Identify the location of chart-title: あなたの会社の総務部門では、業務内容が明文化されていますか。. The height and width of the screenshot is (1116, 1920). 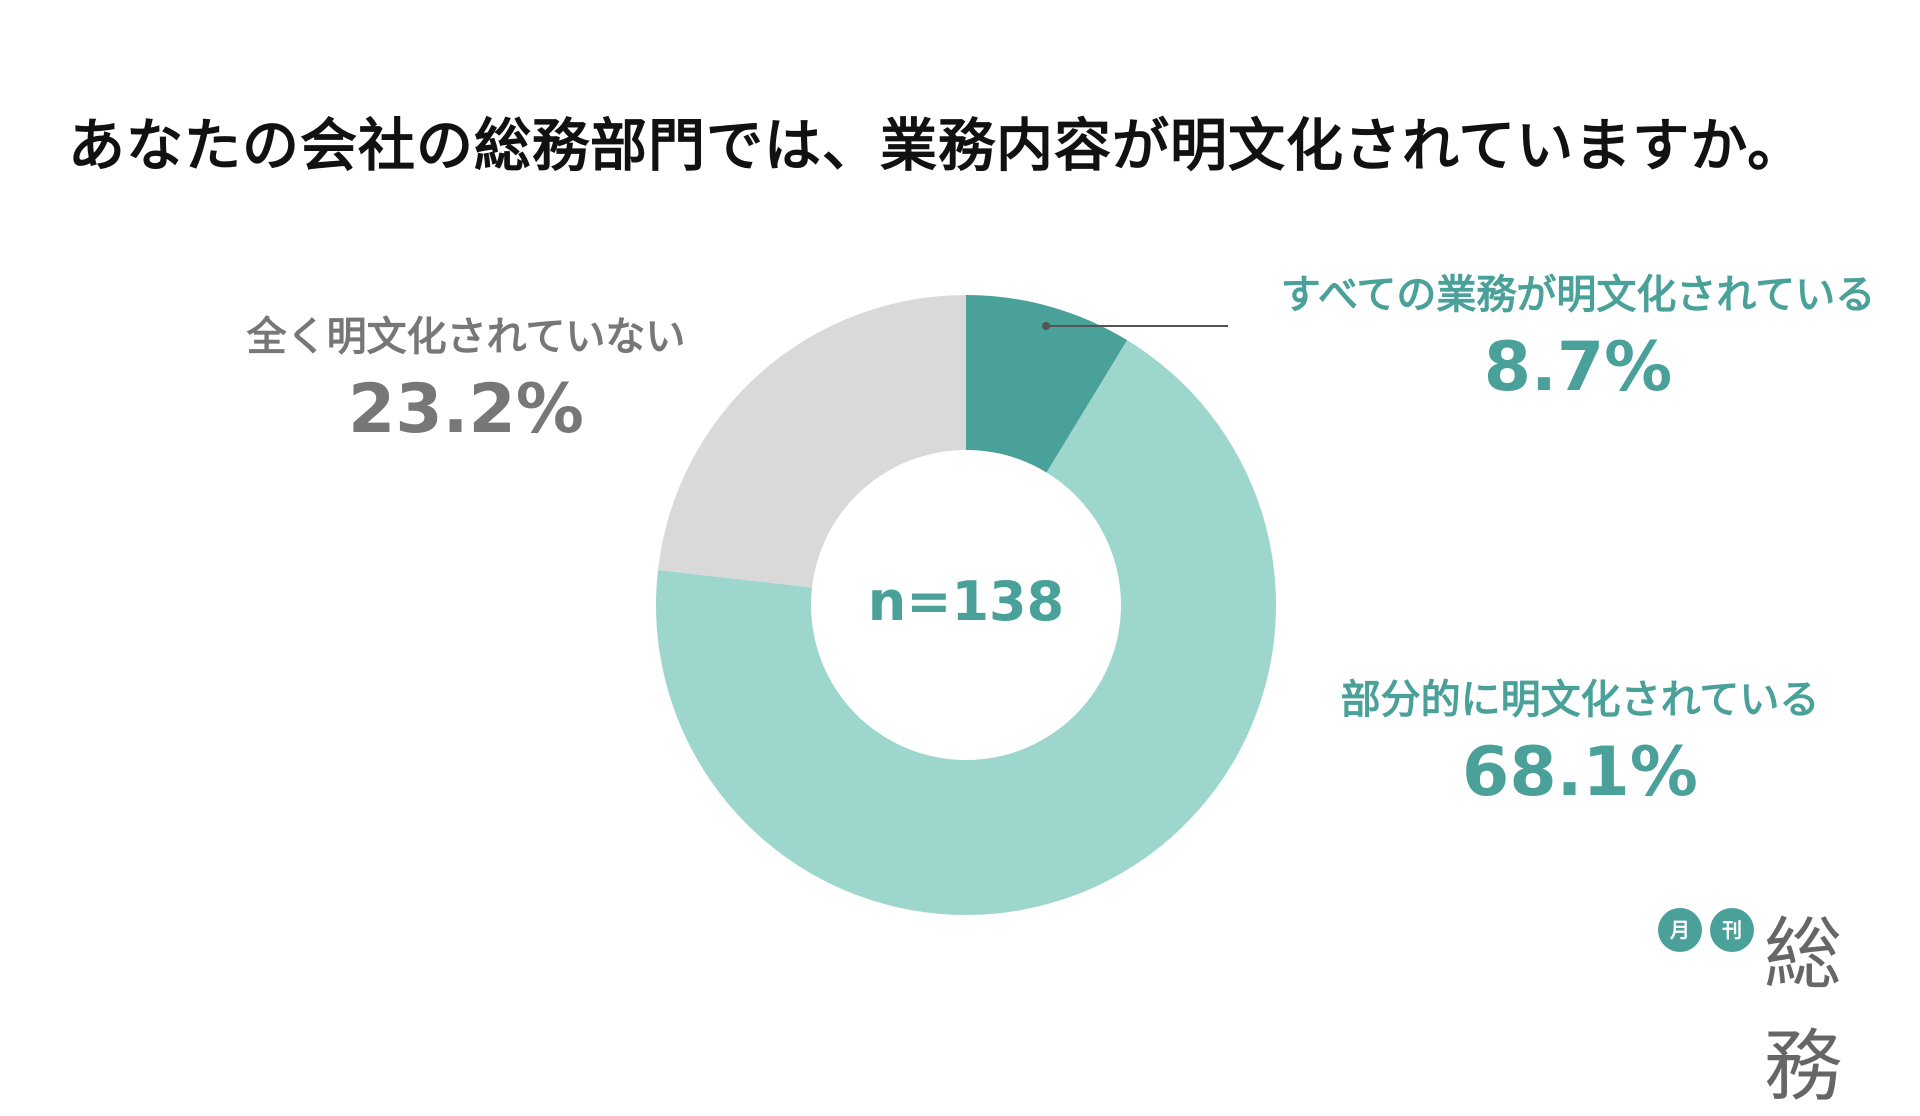
(937, 146).